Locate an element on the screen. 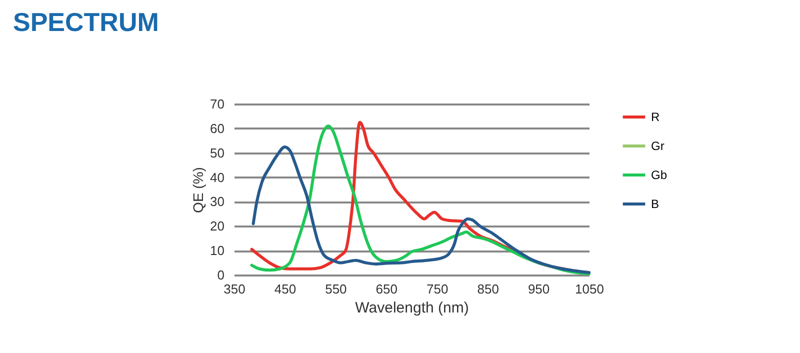  y-tick-label: 70 is located at coordinates (217, 104).